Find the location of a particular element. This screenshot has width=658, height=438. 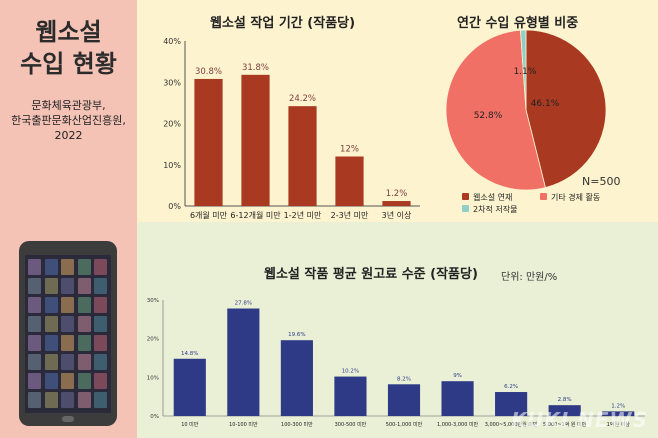

pie-legend-label: 2차적 저작물 is located at coordinates (495, 209).